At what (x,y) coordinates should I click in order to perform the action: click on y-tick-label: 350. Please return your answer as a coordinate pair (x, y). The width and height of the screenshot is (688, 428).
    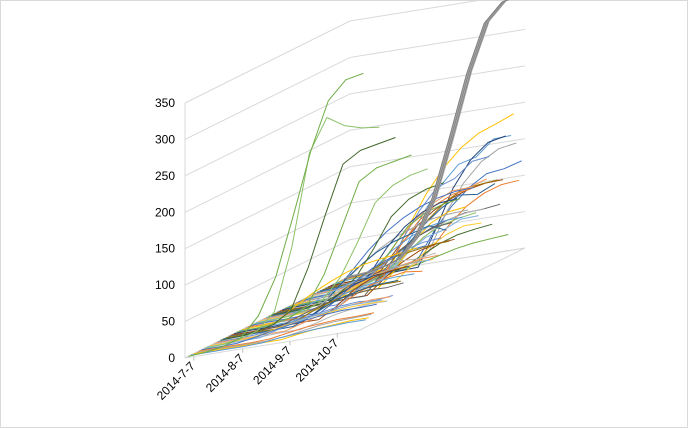
    Looking at the image, I should click on (165, 103).